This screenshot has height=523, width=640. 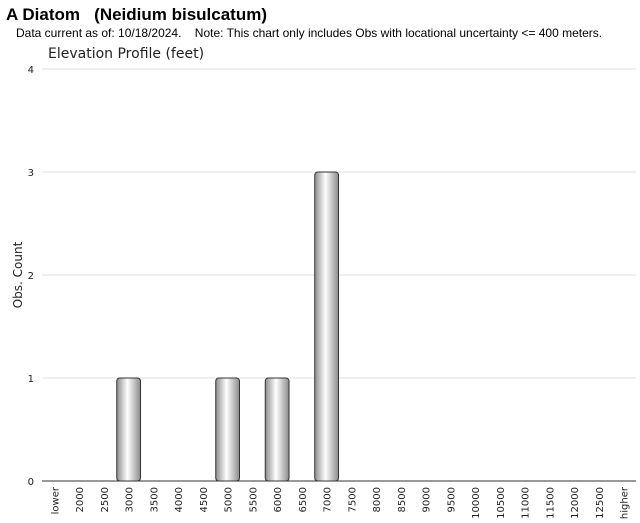 I want to click on x-tick-label: 9000, so click(x=427, y=499).